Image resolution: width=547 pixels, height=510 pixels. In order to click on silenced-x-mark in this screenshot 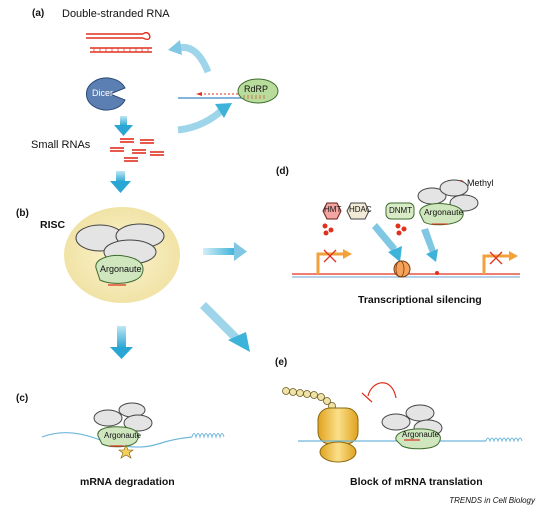, I will do `click(330, 256)`.